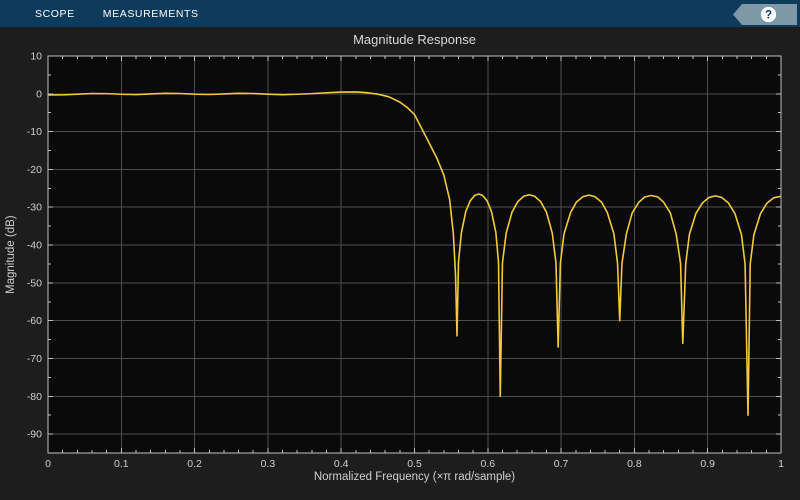 This screenshot has height=500, width=800. I want to click on svg-text: -90, so click(34, 435).